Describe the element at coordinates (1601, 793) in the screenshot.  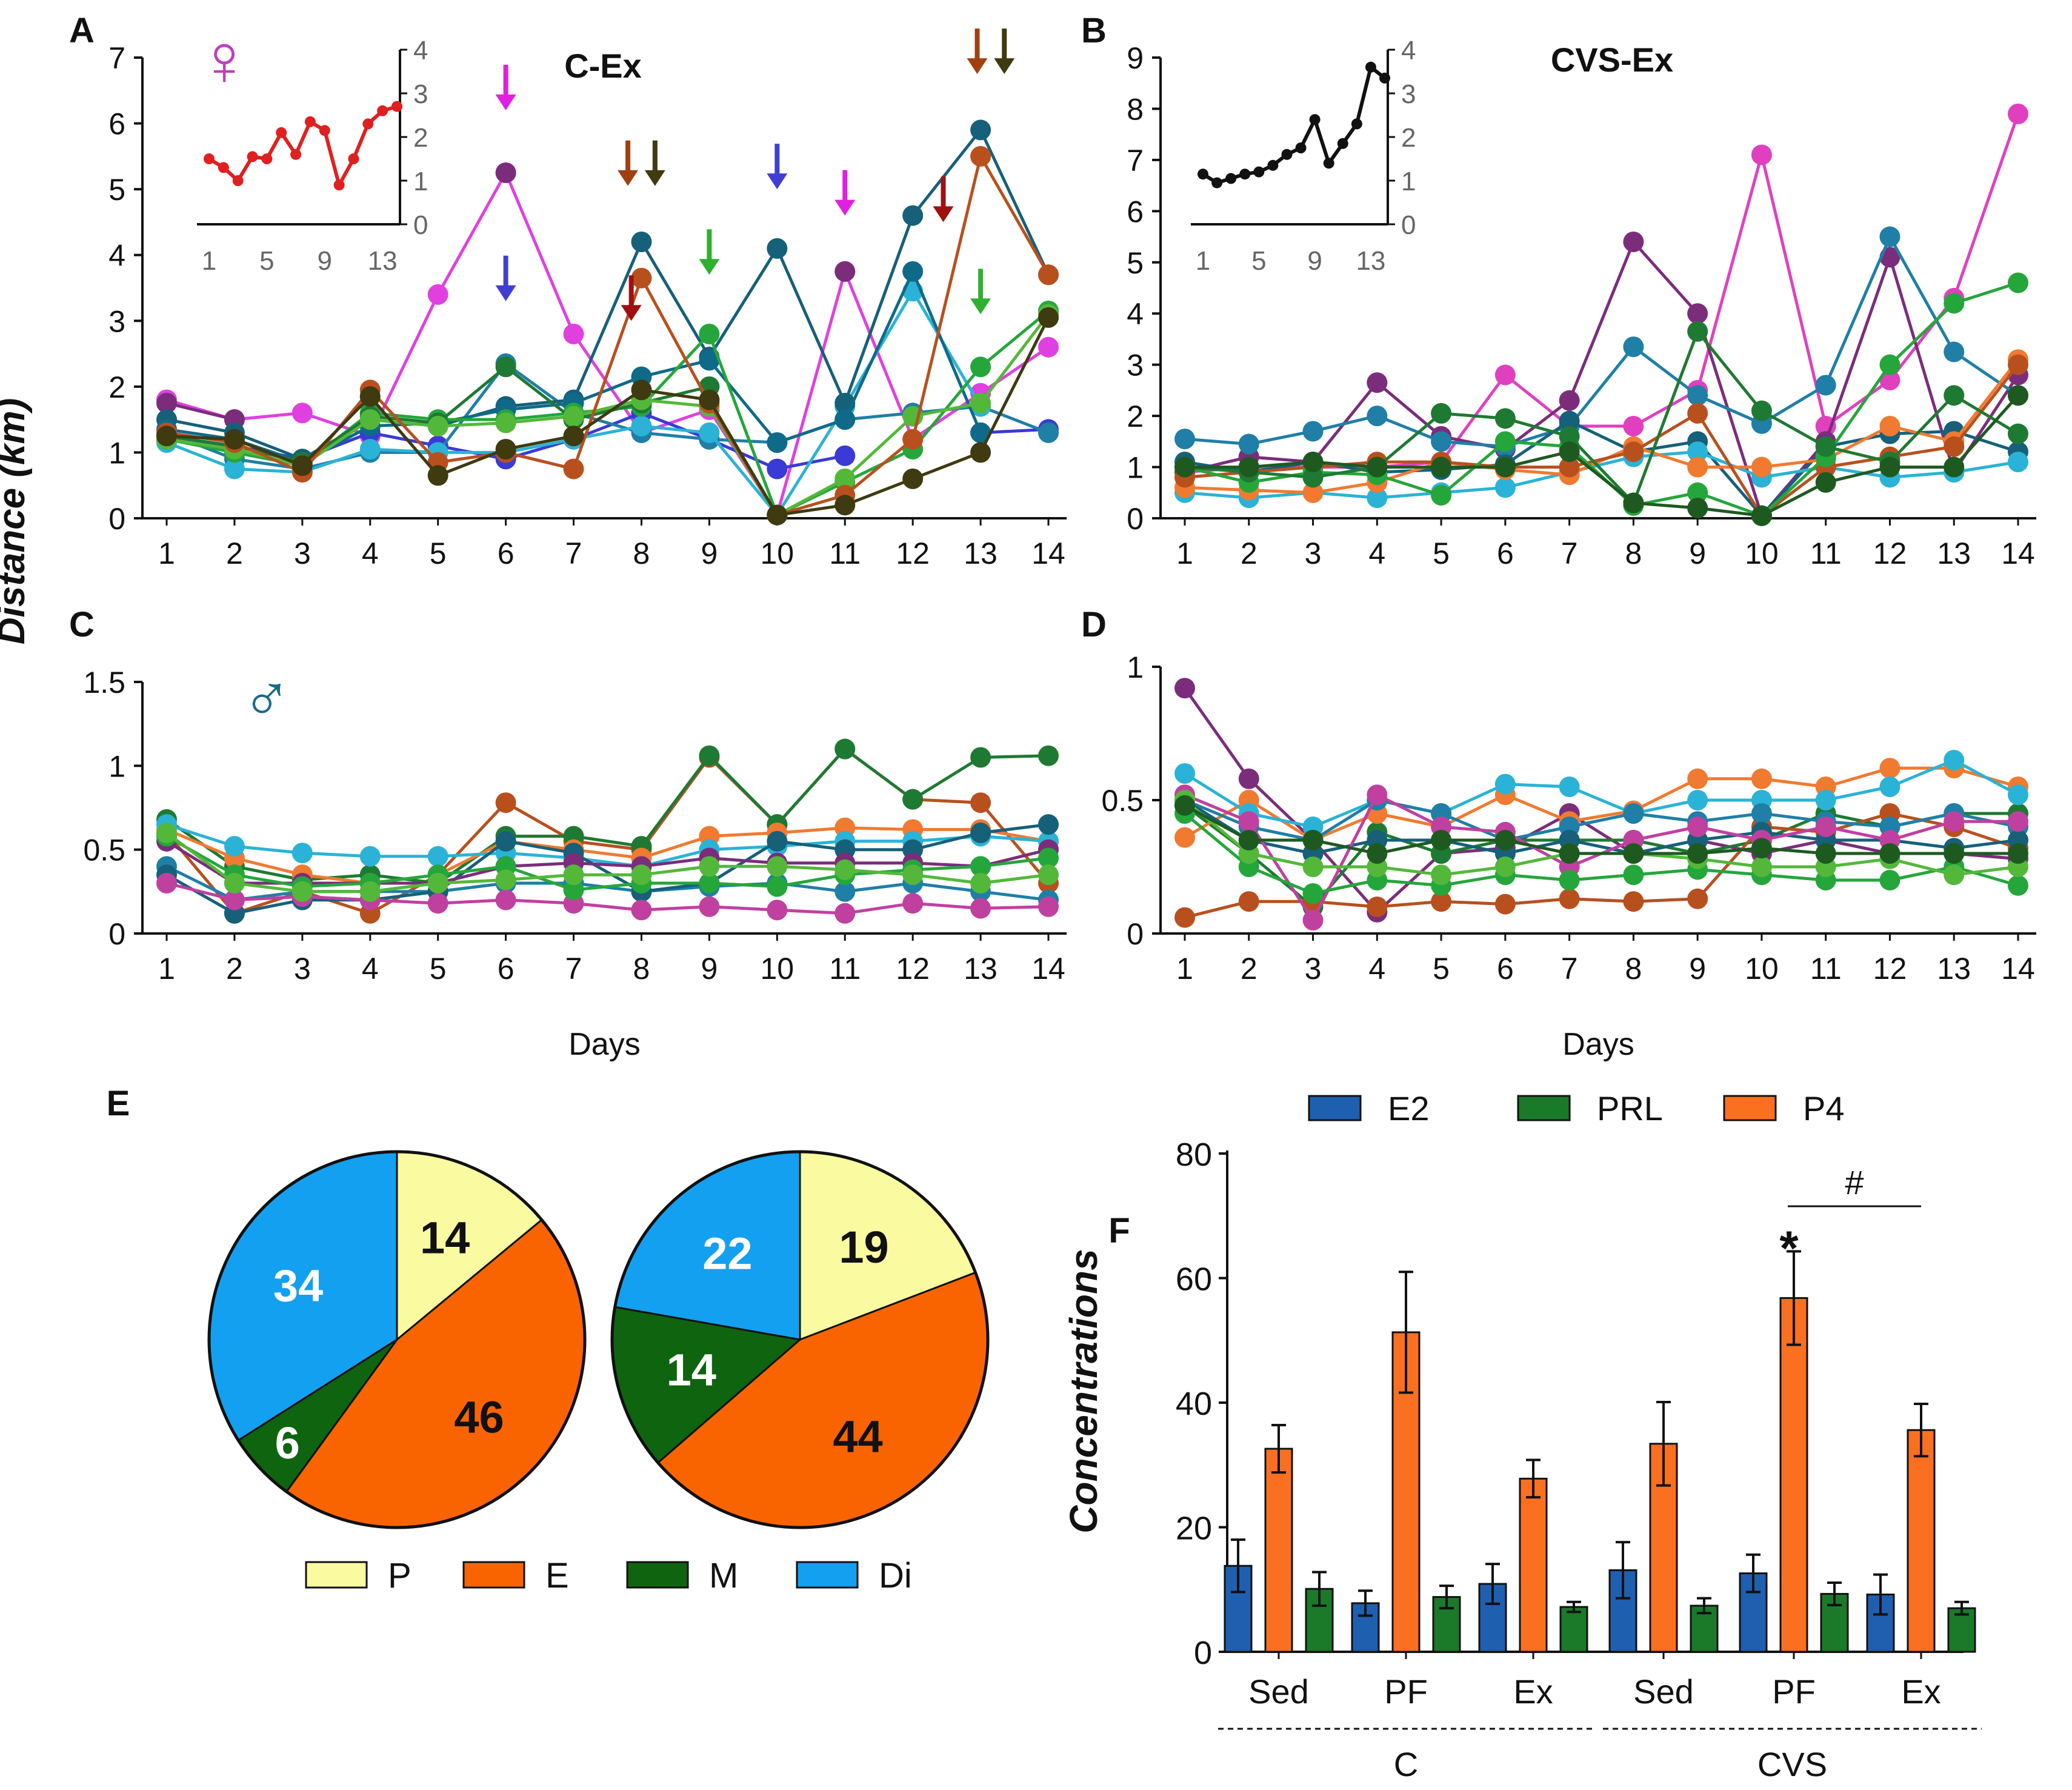
I see `series-cyan` at that location.